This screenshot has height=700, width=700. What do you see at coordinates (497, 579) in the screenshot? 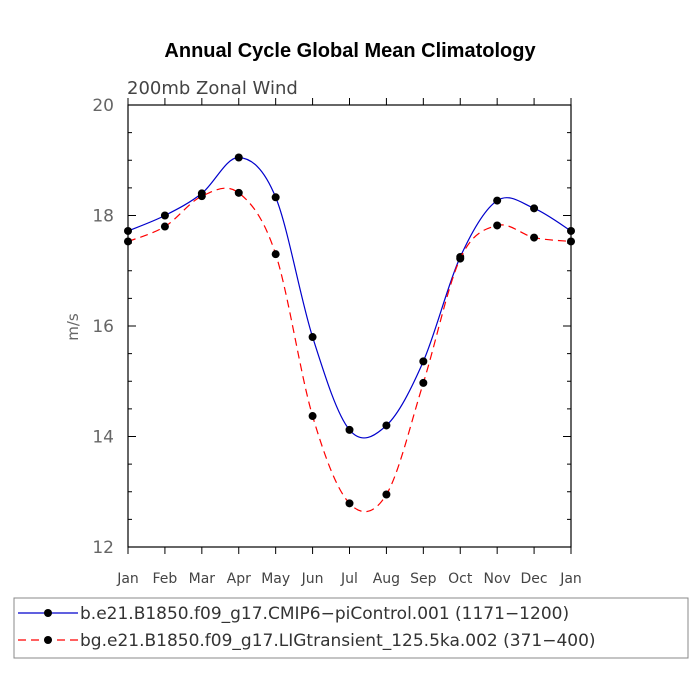
I see `x-tick-label: Nov` at bounding box center [497, 579].